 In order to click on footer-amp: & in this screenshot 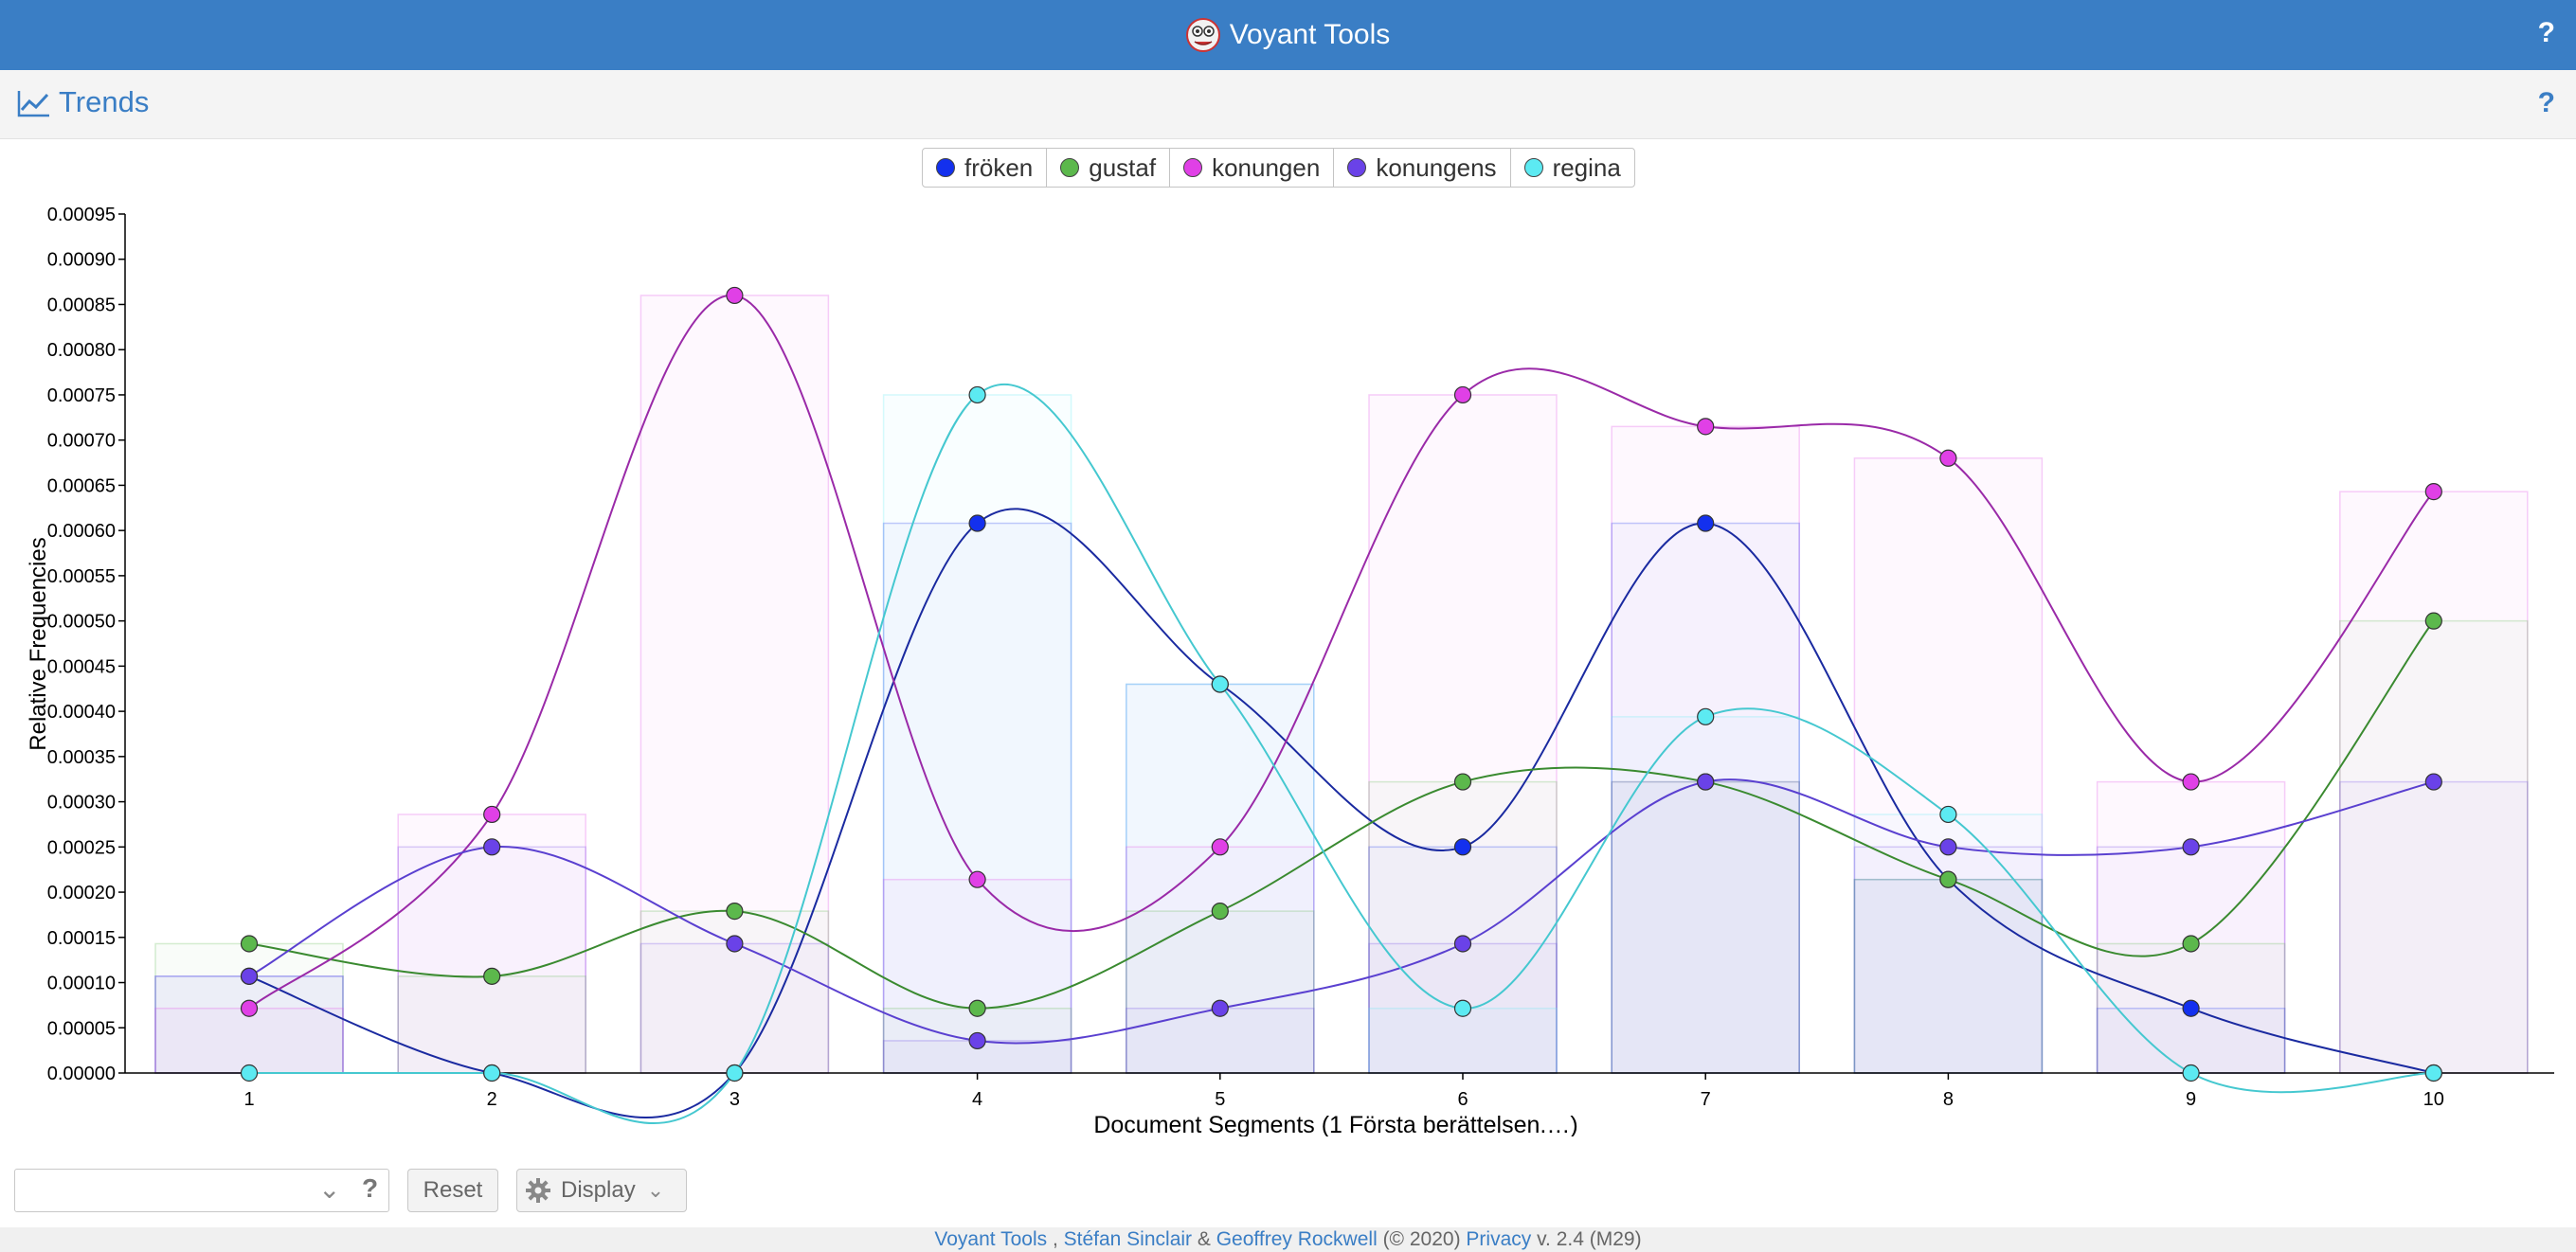, I will do `click(1204, 1239)`.